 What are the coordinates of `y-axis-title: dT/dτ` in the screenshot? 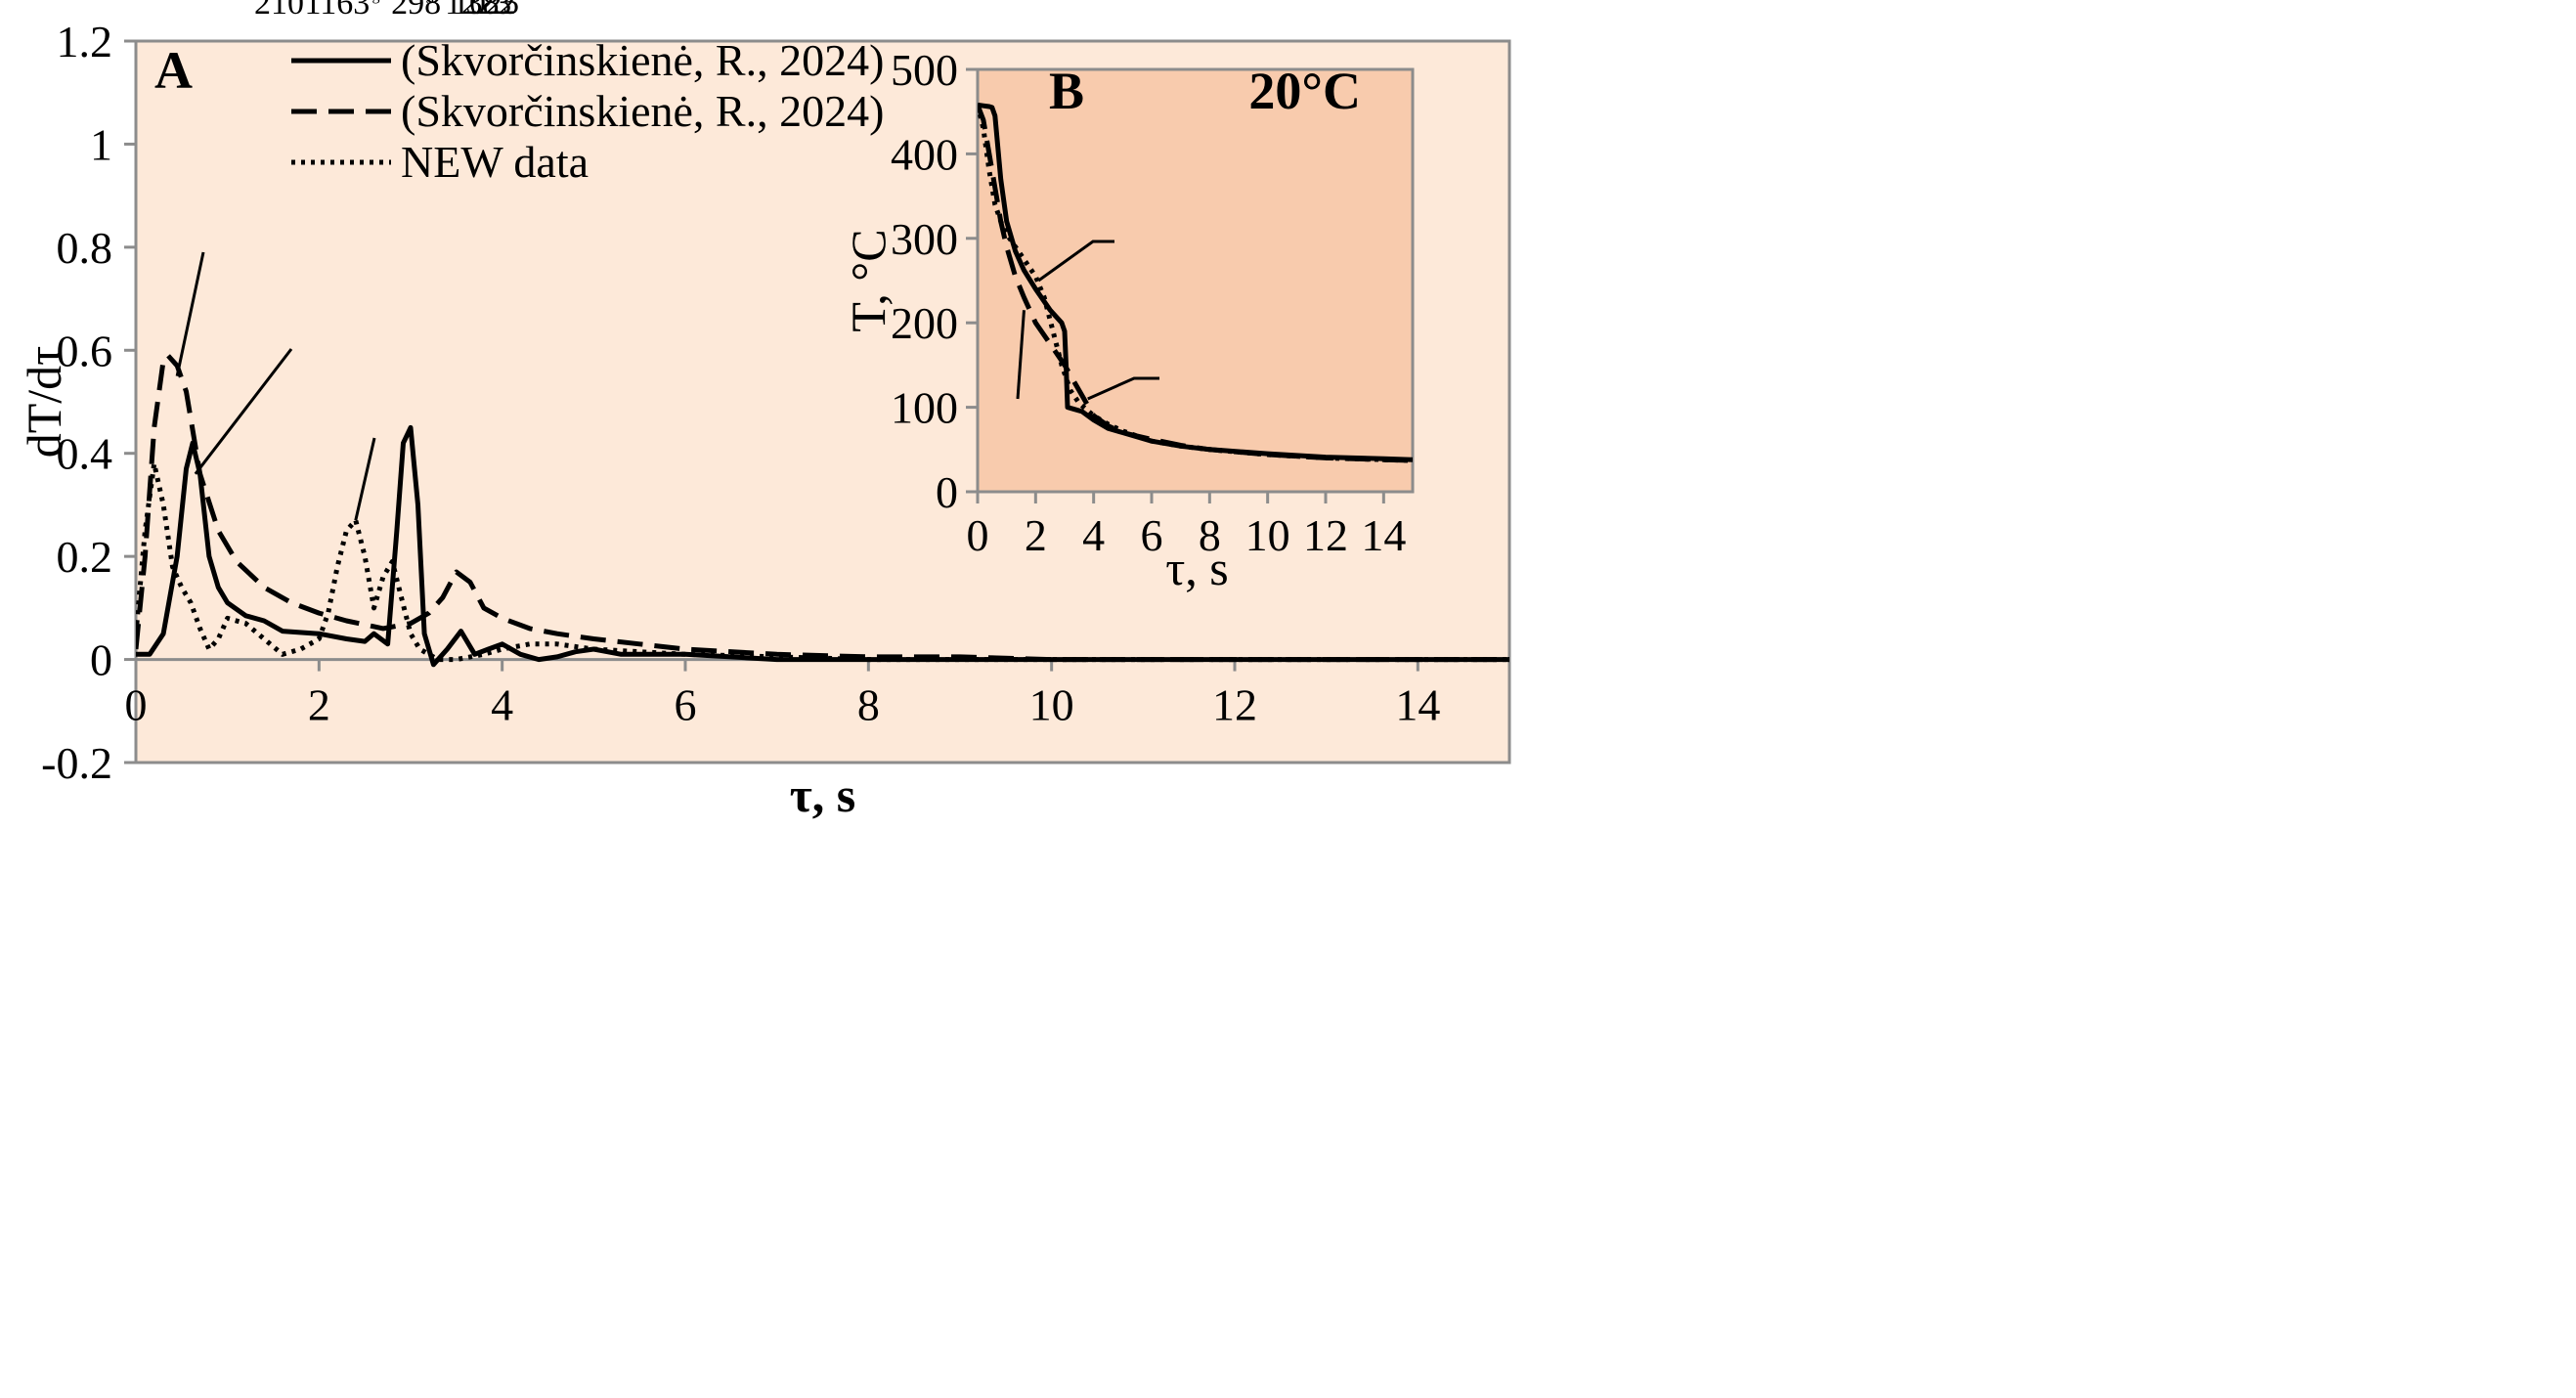 It's located at (44, 402).